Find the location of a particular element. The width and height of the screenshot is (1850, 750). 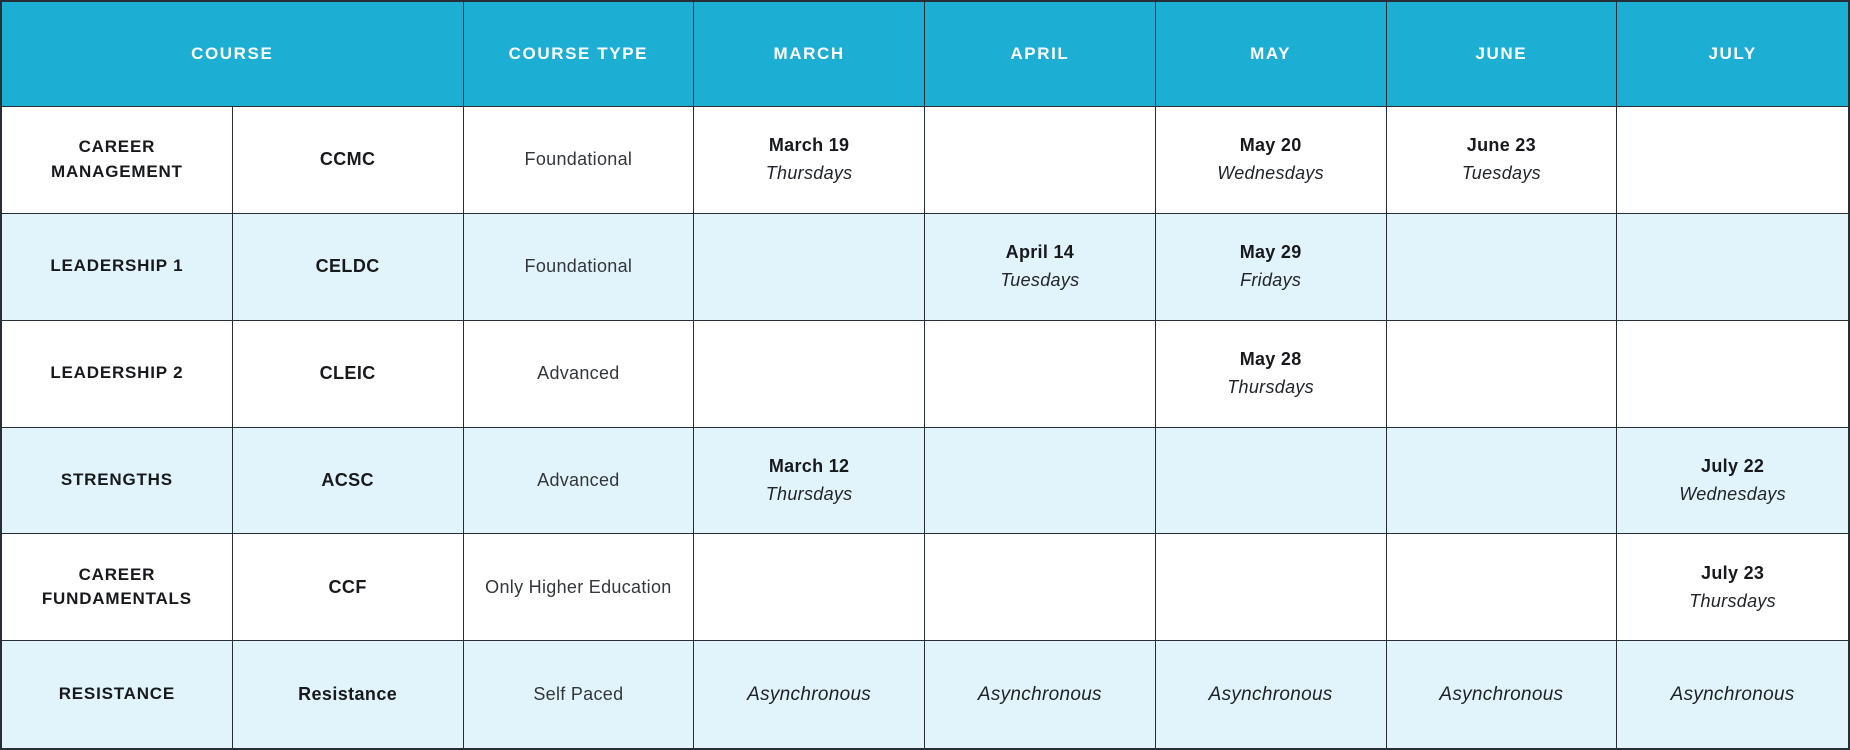

schedule-cell-may: May 28 Thursdays is located at coordinates (1271, 374).